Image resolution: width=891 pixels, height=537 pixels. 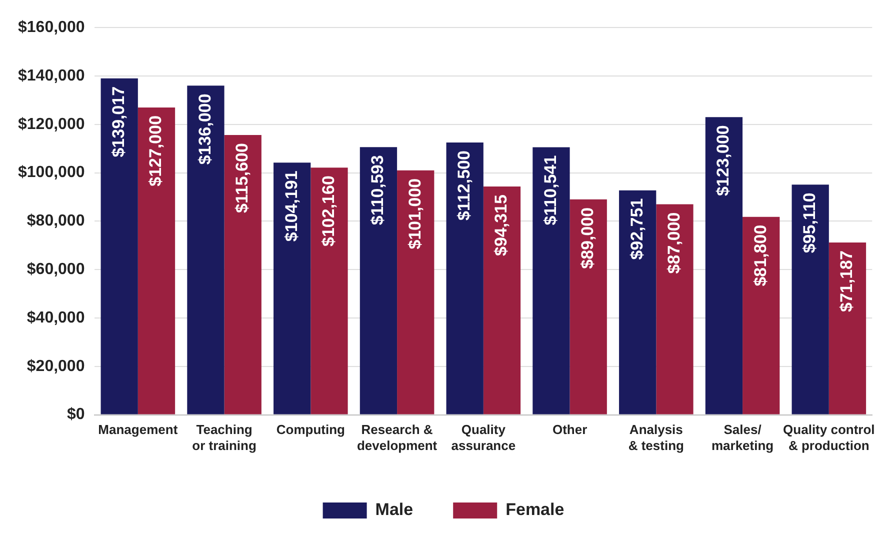 I want to click on y-tick-label: $60,000, so click(x=55, y=269).